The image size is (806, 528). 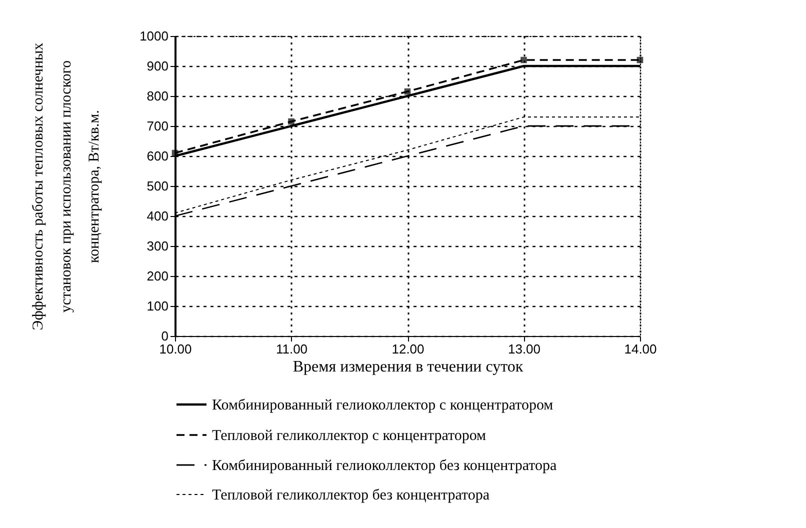 What do you see at coordinates (640, 349) in the screenshot?
I see `x-tick-label: 14.00` at bounding box center [640, 349].